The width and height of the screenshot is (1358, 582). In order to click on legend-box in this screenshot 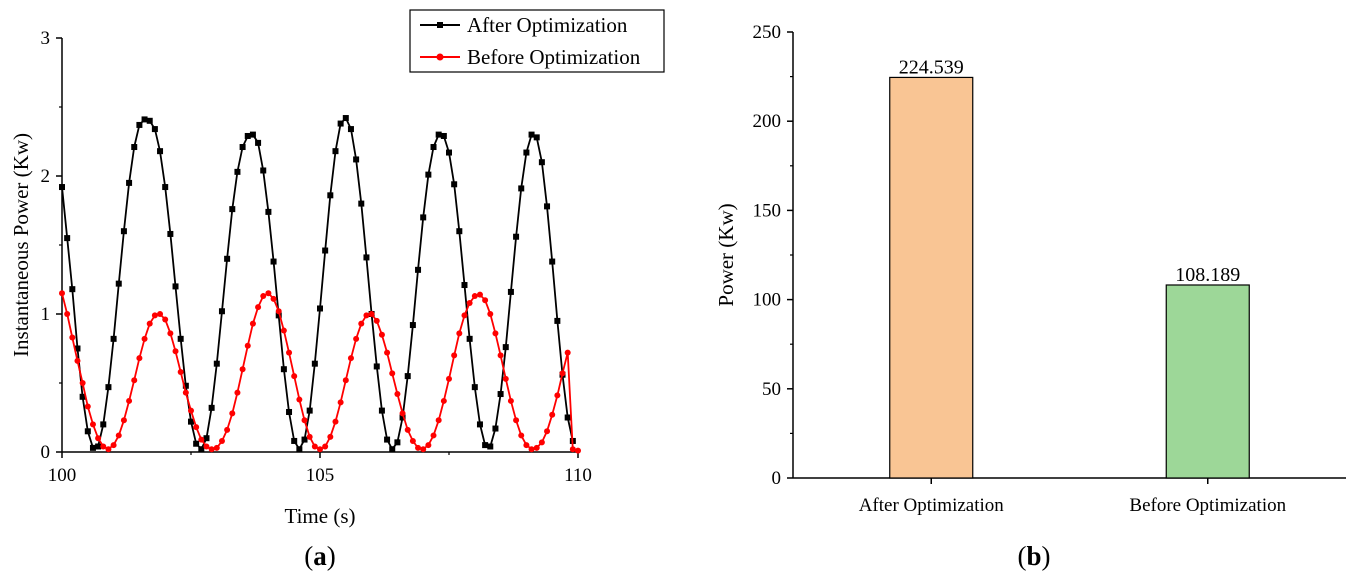, I will do `click(537, 41)`.